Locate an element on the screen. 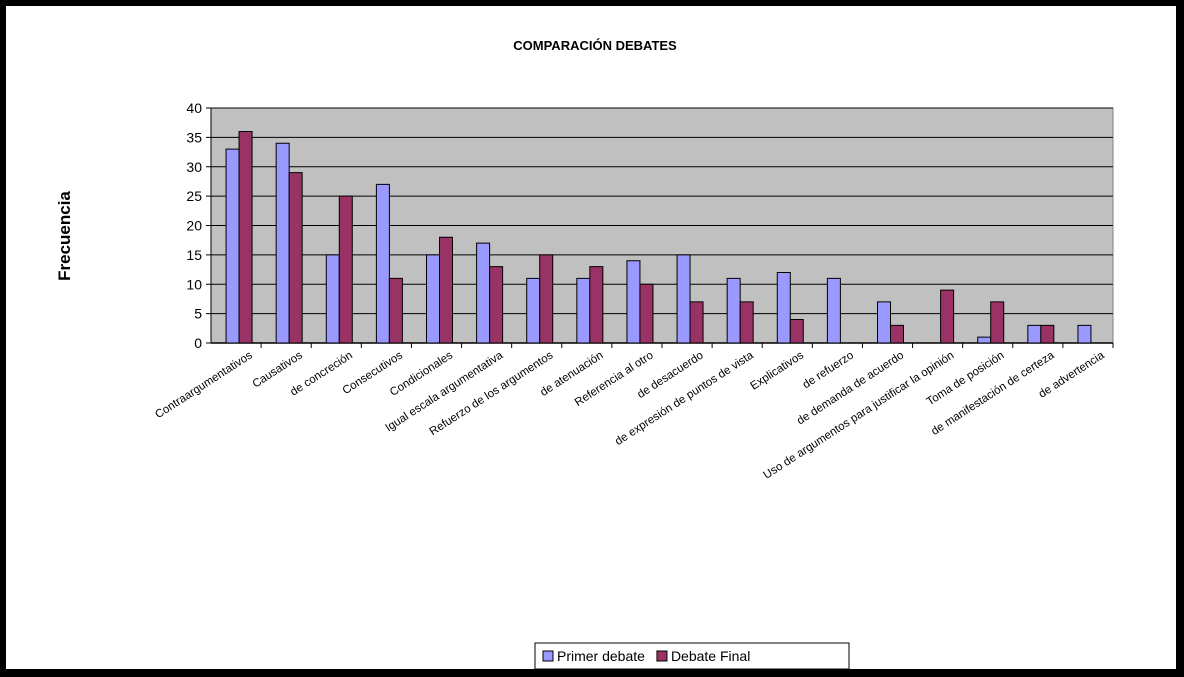 The width and height of the screenshot is (1184, 677). legend-label-debate-final: Debate Final is located at coordinates (710, 656).